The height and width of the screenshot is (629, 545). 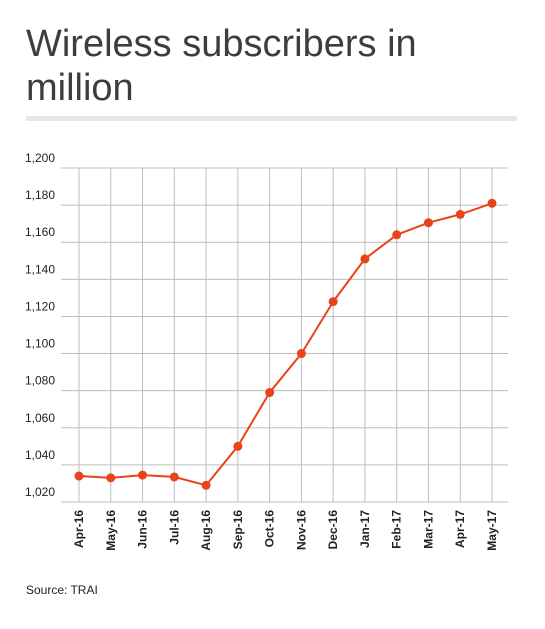 What do you see at coordinates (271, 118) in the screenshot?
I see `title-divider` at bounding box center [271, 118].